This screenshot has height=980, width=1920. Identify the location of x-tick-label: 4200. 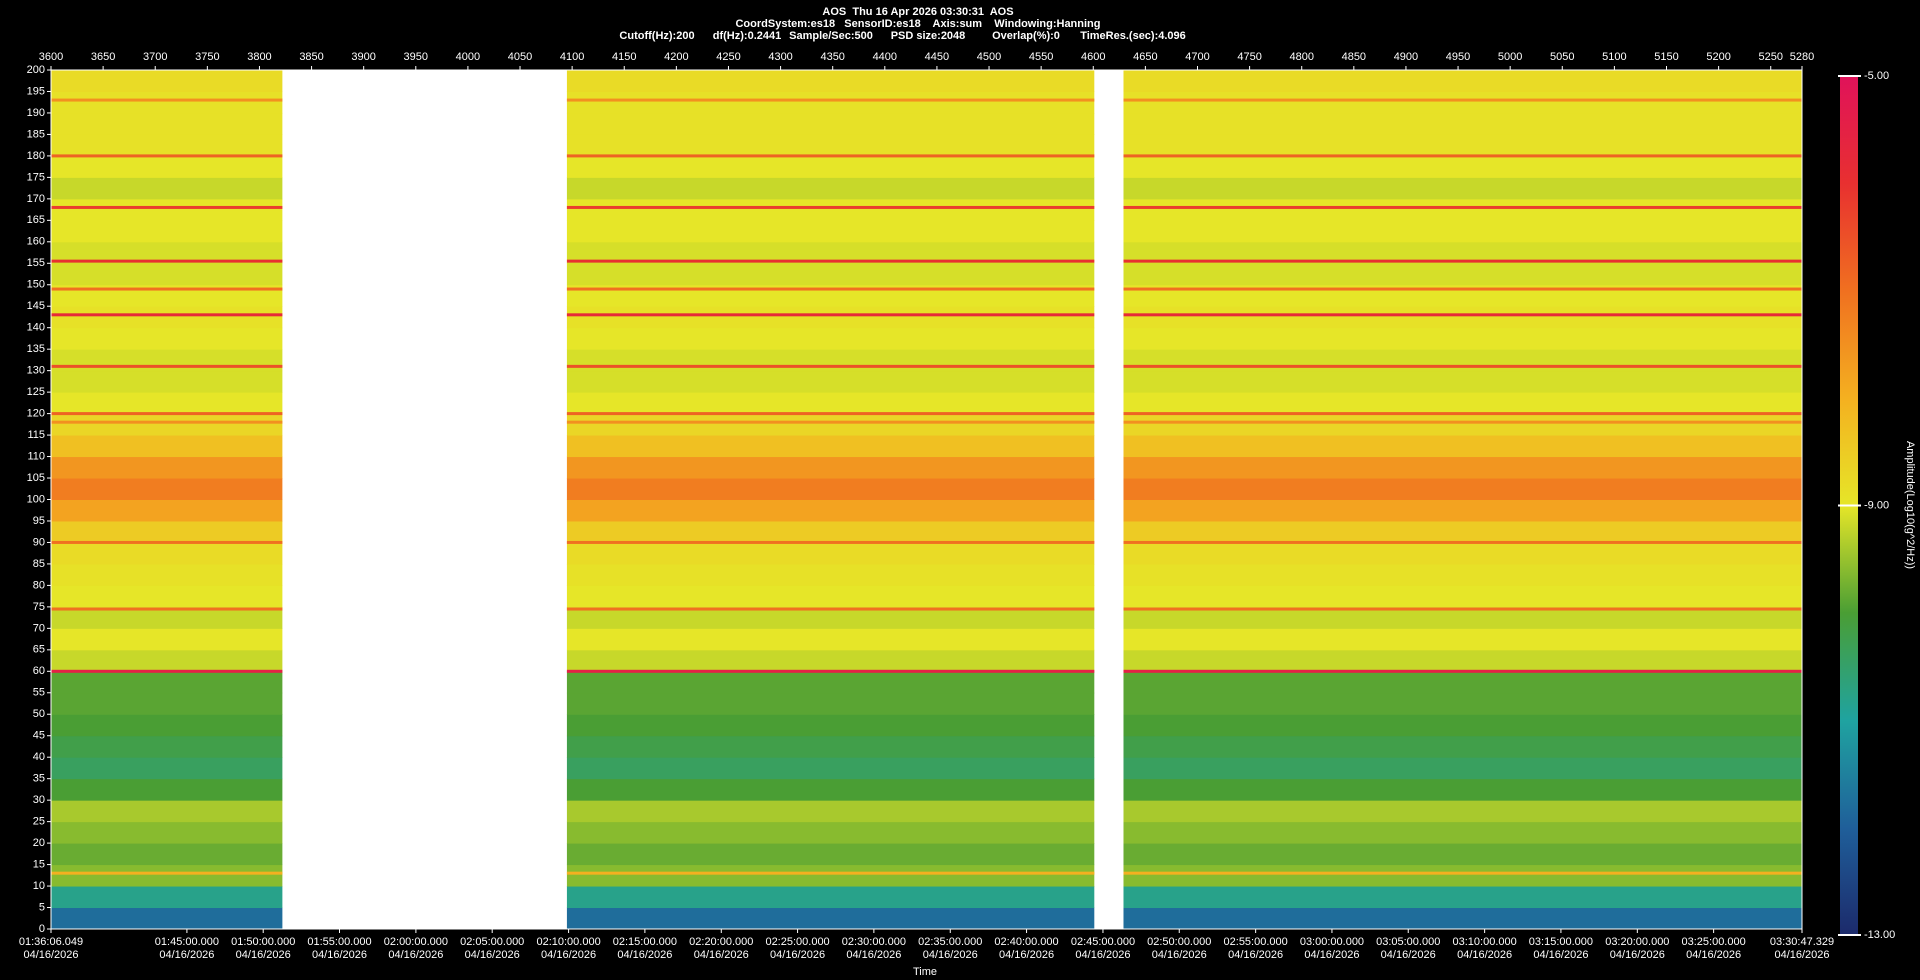
(676, 57).